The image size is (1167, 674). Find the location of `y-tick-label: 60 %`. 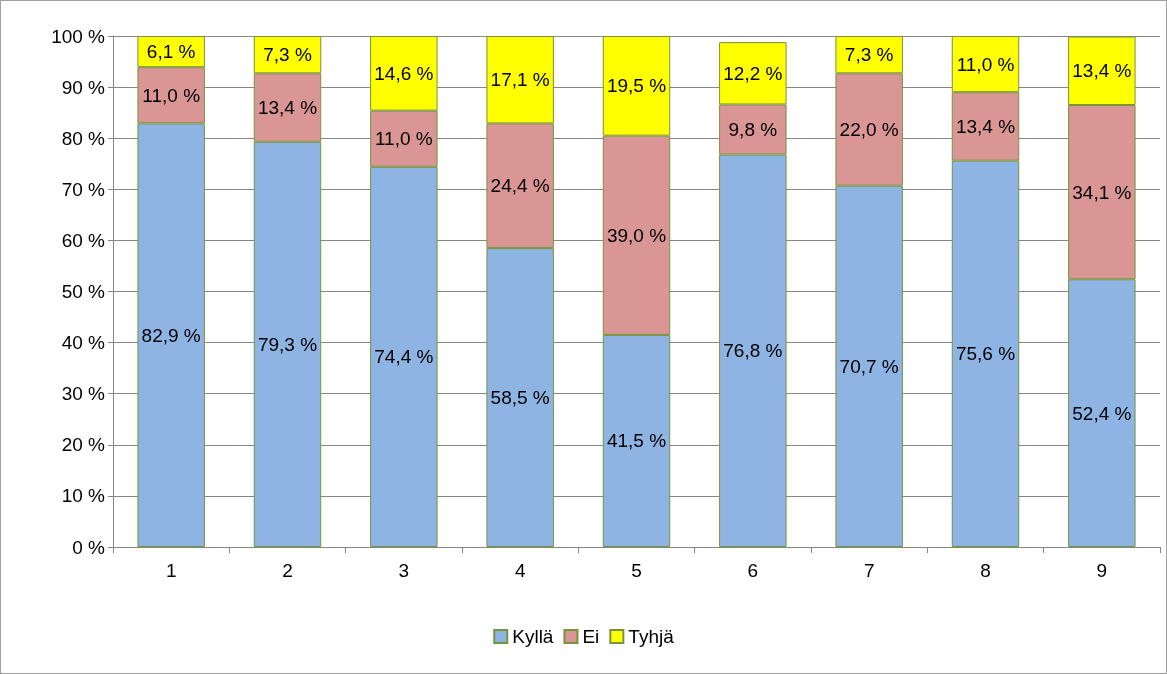

y-tick-label: 60 % is located at coordinates (83, 240).